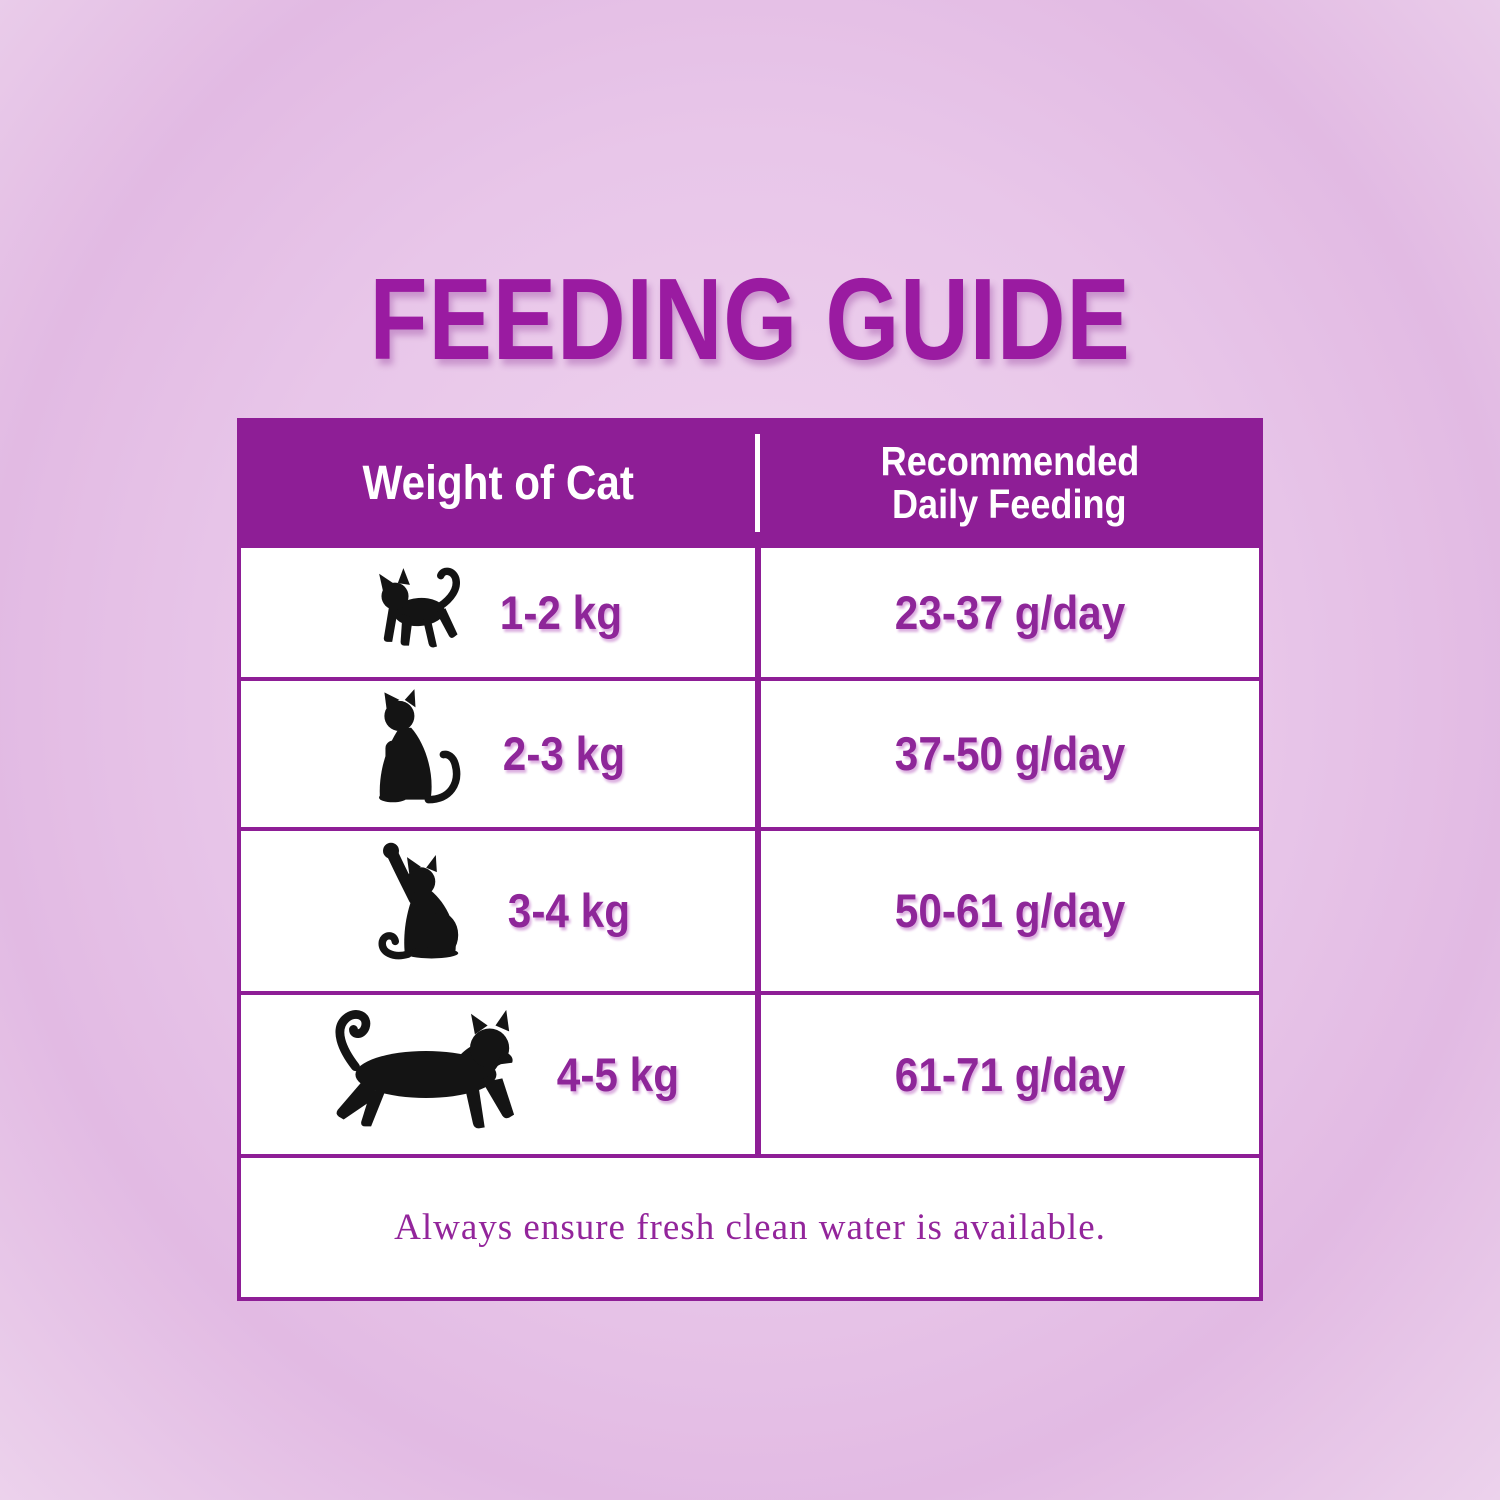 This screenshot has height=1500, width=1500. I want to click on feeding-cell-4: 61-71 g/day, so click(1010, 1074).